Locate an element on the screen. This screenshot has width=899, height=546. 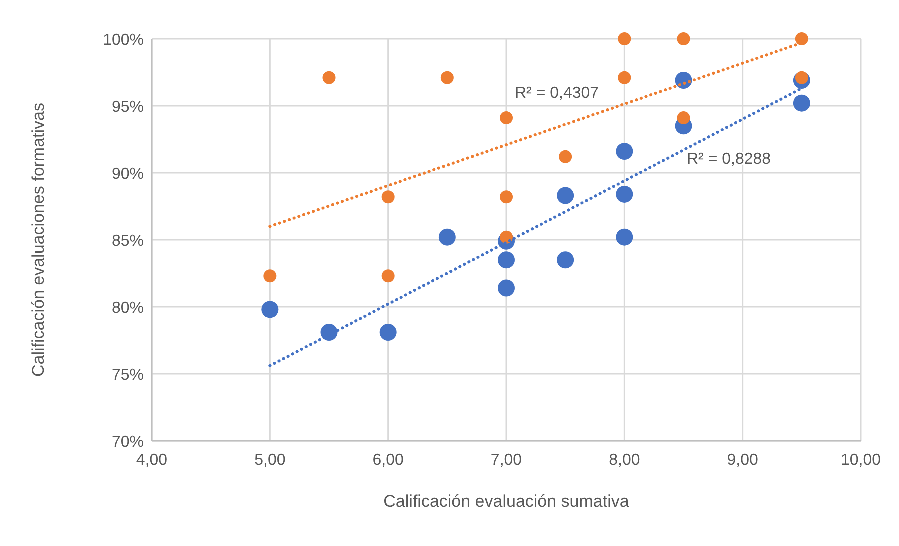
x-tick-label: 9,00 is located at coordinates (743, 460).